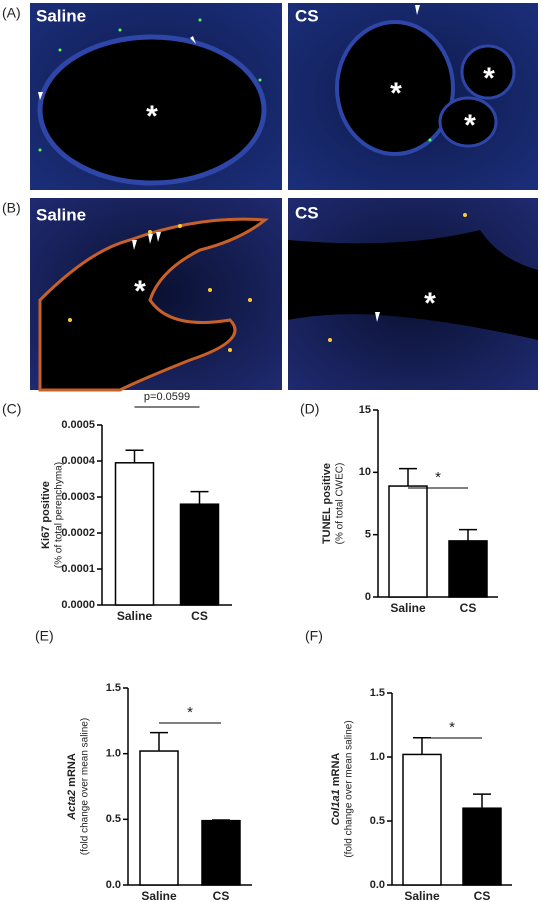  What do you see at coordinates (78, 461) in the screenshot?
I see `y-tick-label: 0.0004` at bounding box center [78, 461].